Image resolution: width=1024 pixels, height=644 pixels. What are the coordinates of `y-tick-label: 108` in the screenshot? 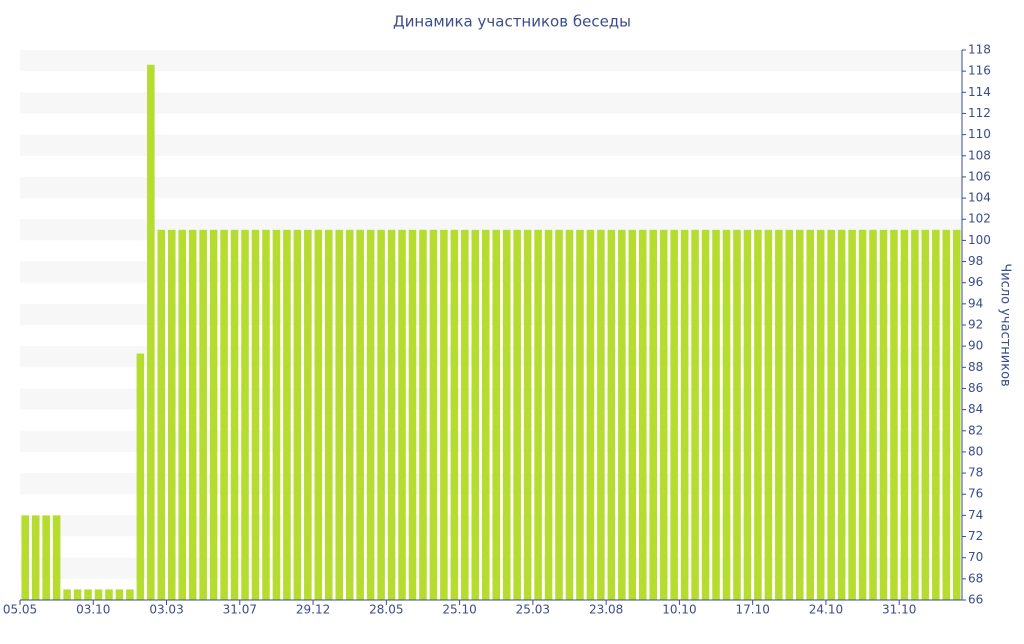 It's located at (979, 155).